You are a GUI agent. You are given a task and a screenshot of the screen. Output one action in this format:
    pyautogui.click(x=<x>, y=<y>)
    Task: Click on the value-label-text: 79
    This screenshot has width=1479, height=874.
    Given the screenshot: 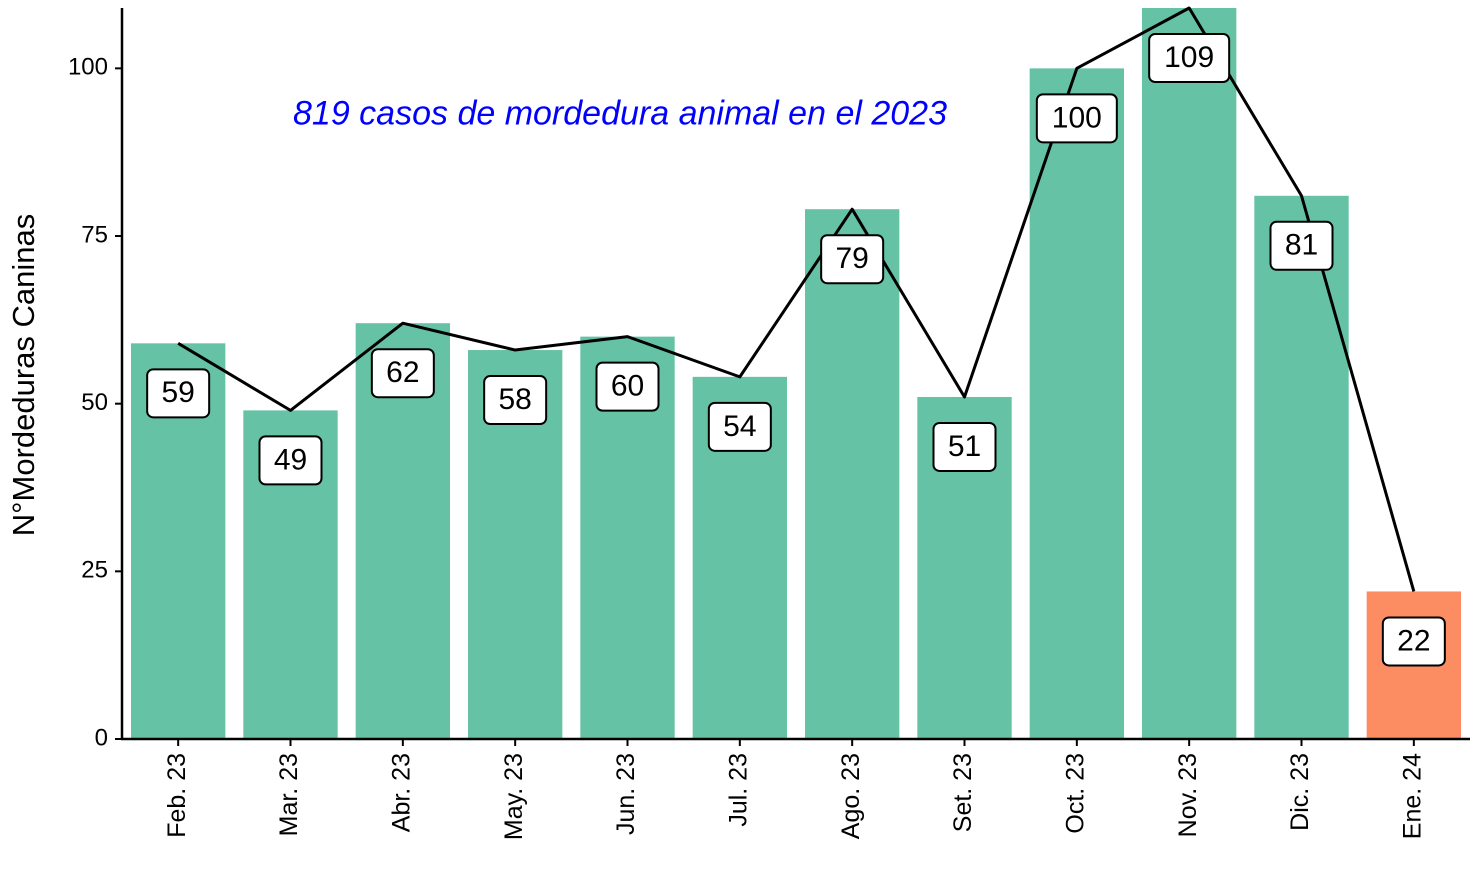 What is the action you would take?
    pyautogui.click(x=851, y=258)
    